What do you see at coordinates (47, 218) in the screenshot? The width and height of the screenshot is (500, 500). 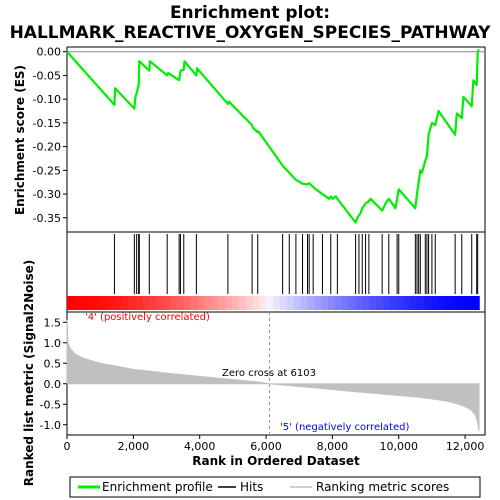 I see `es-y-tick-label: -0.35` at bounding box center [47, 218].